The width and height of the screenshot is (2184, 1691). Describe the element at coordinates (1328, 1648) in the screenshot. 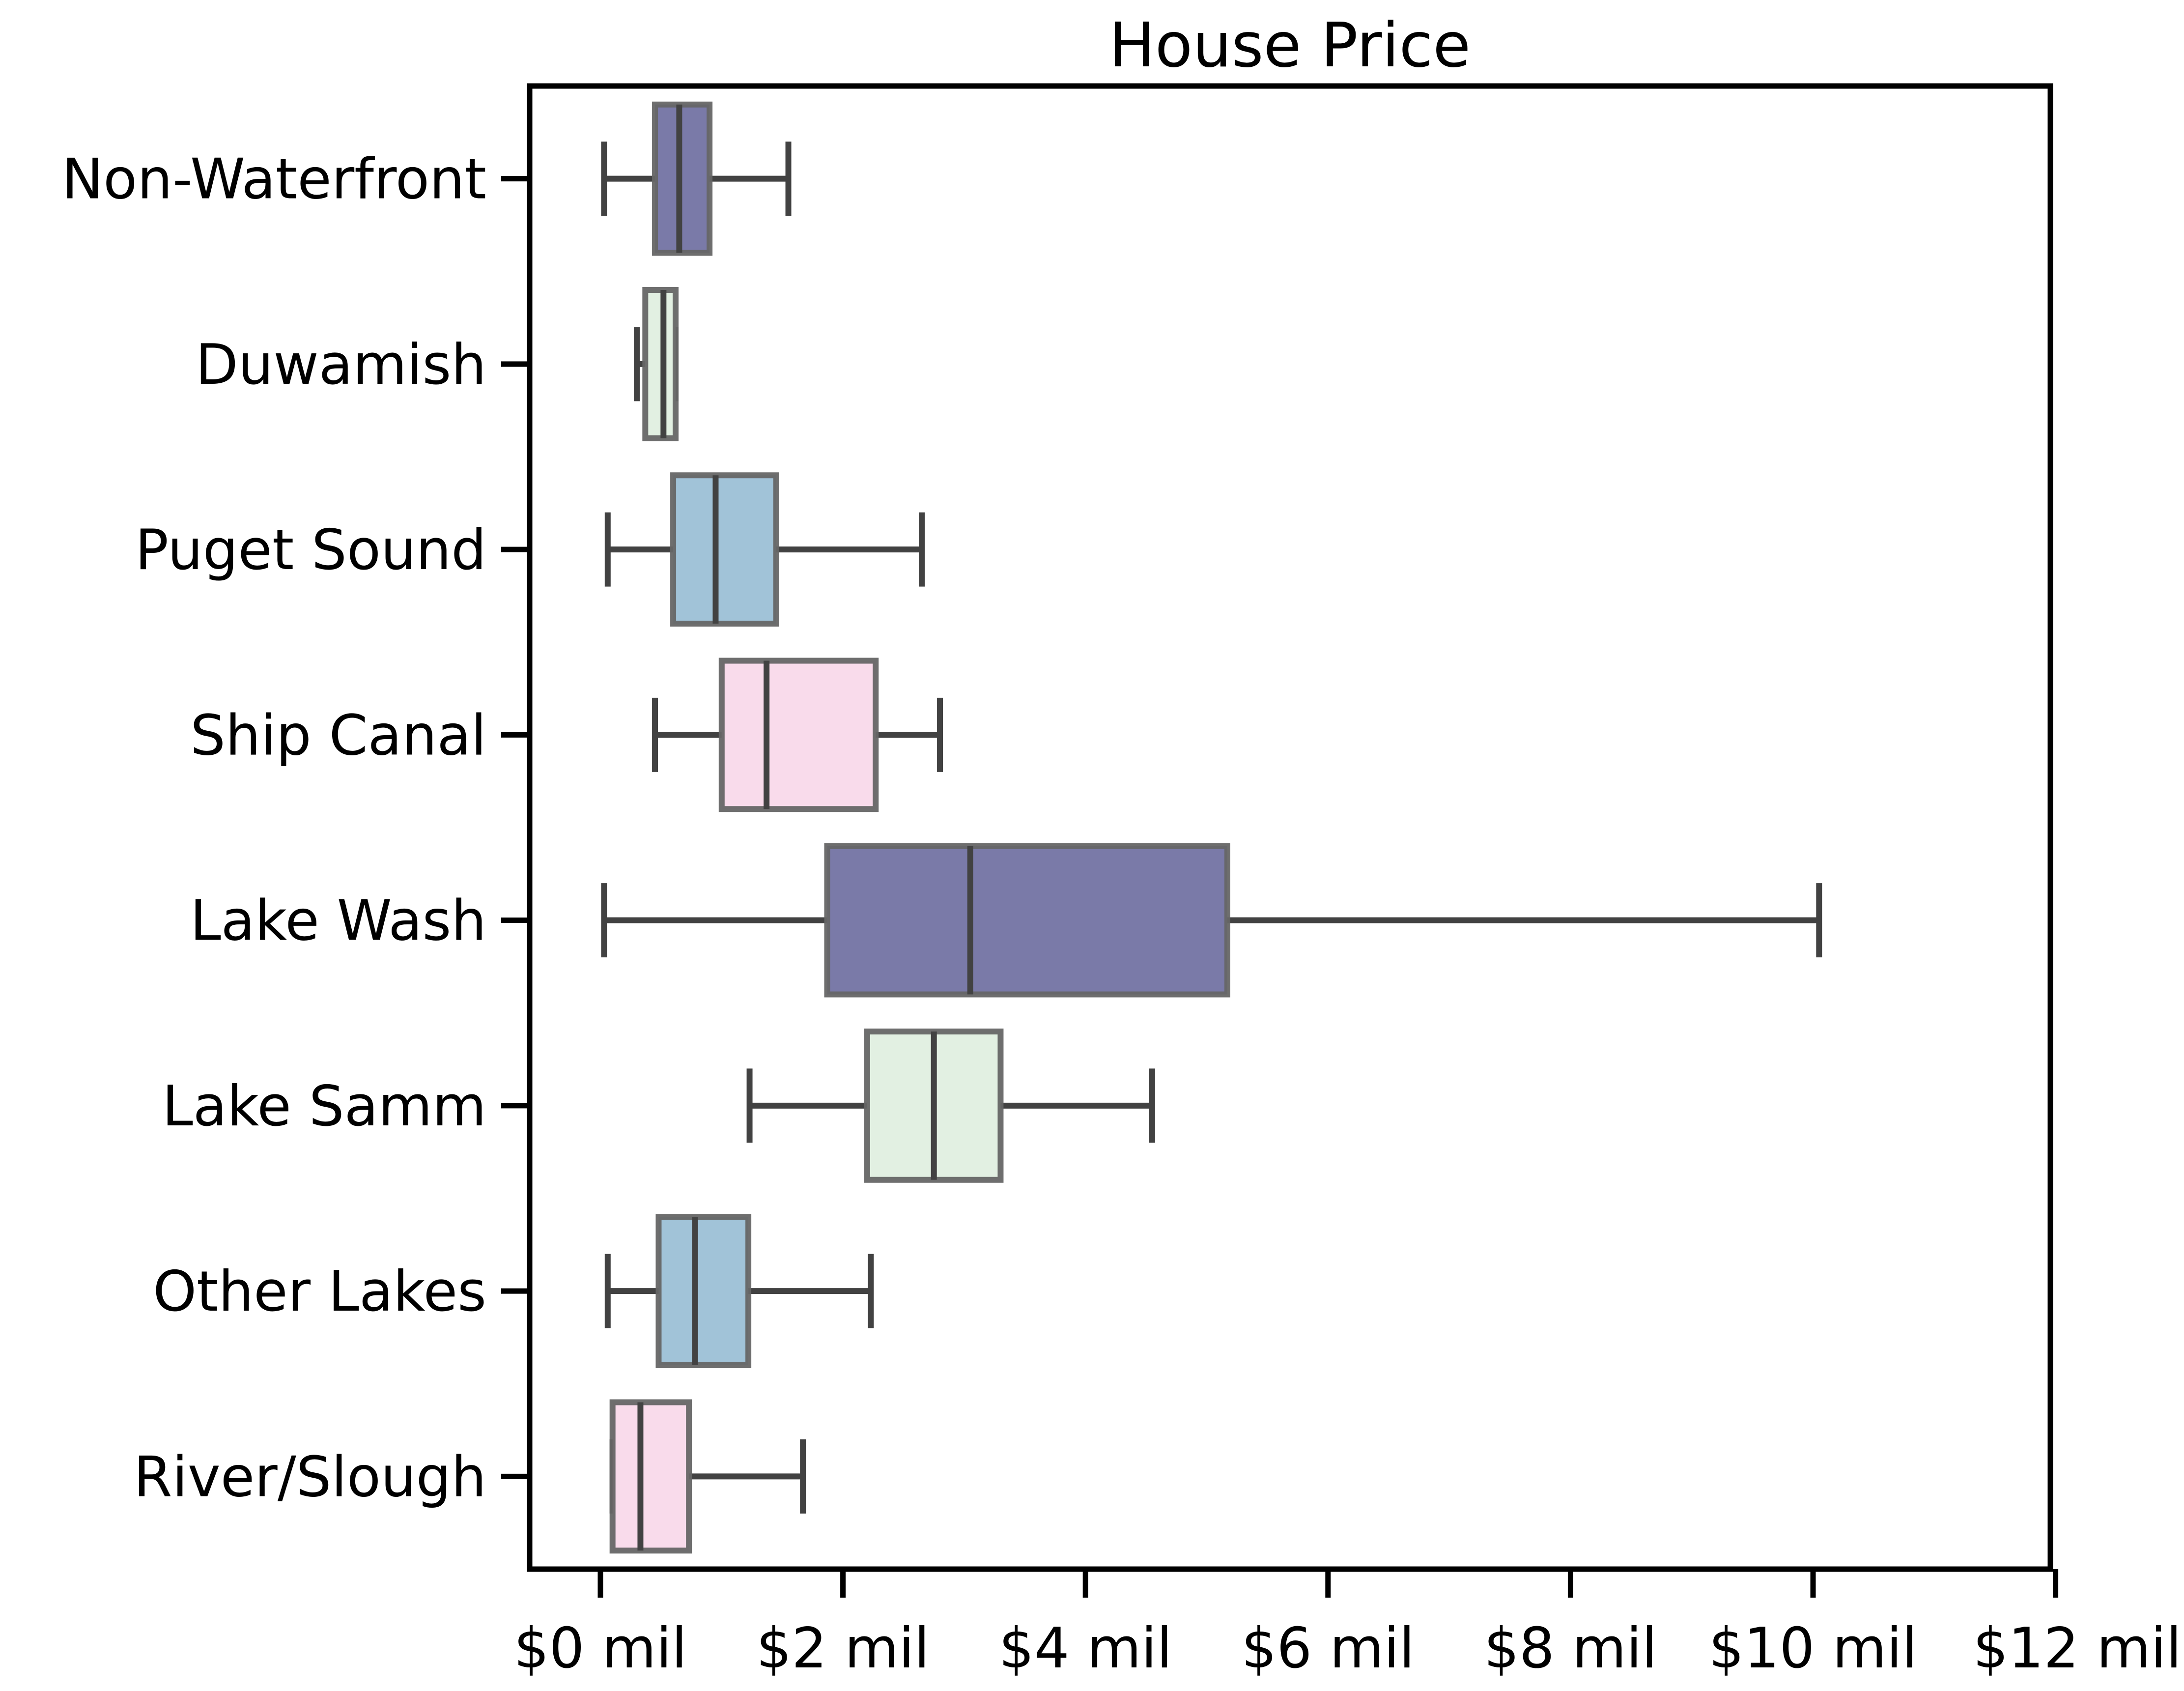

I see `x-tick-label: $6 mil` at that location.